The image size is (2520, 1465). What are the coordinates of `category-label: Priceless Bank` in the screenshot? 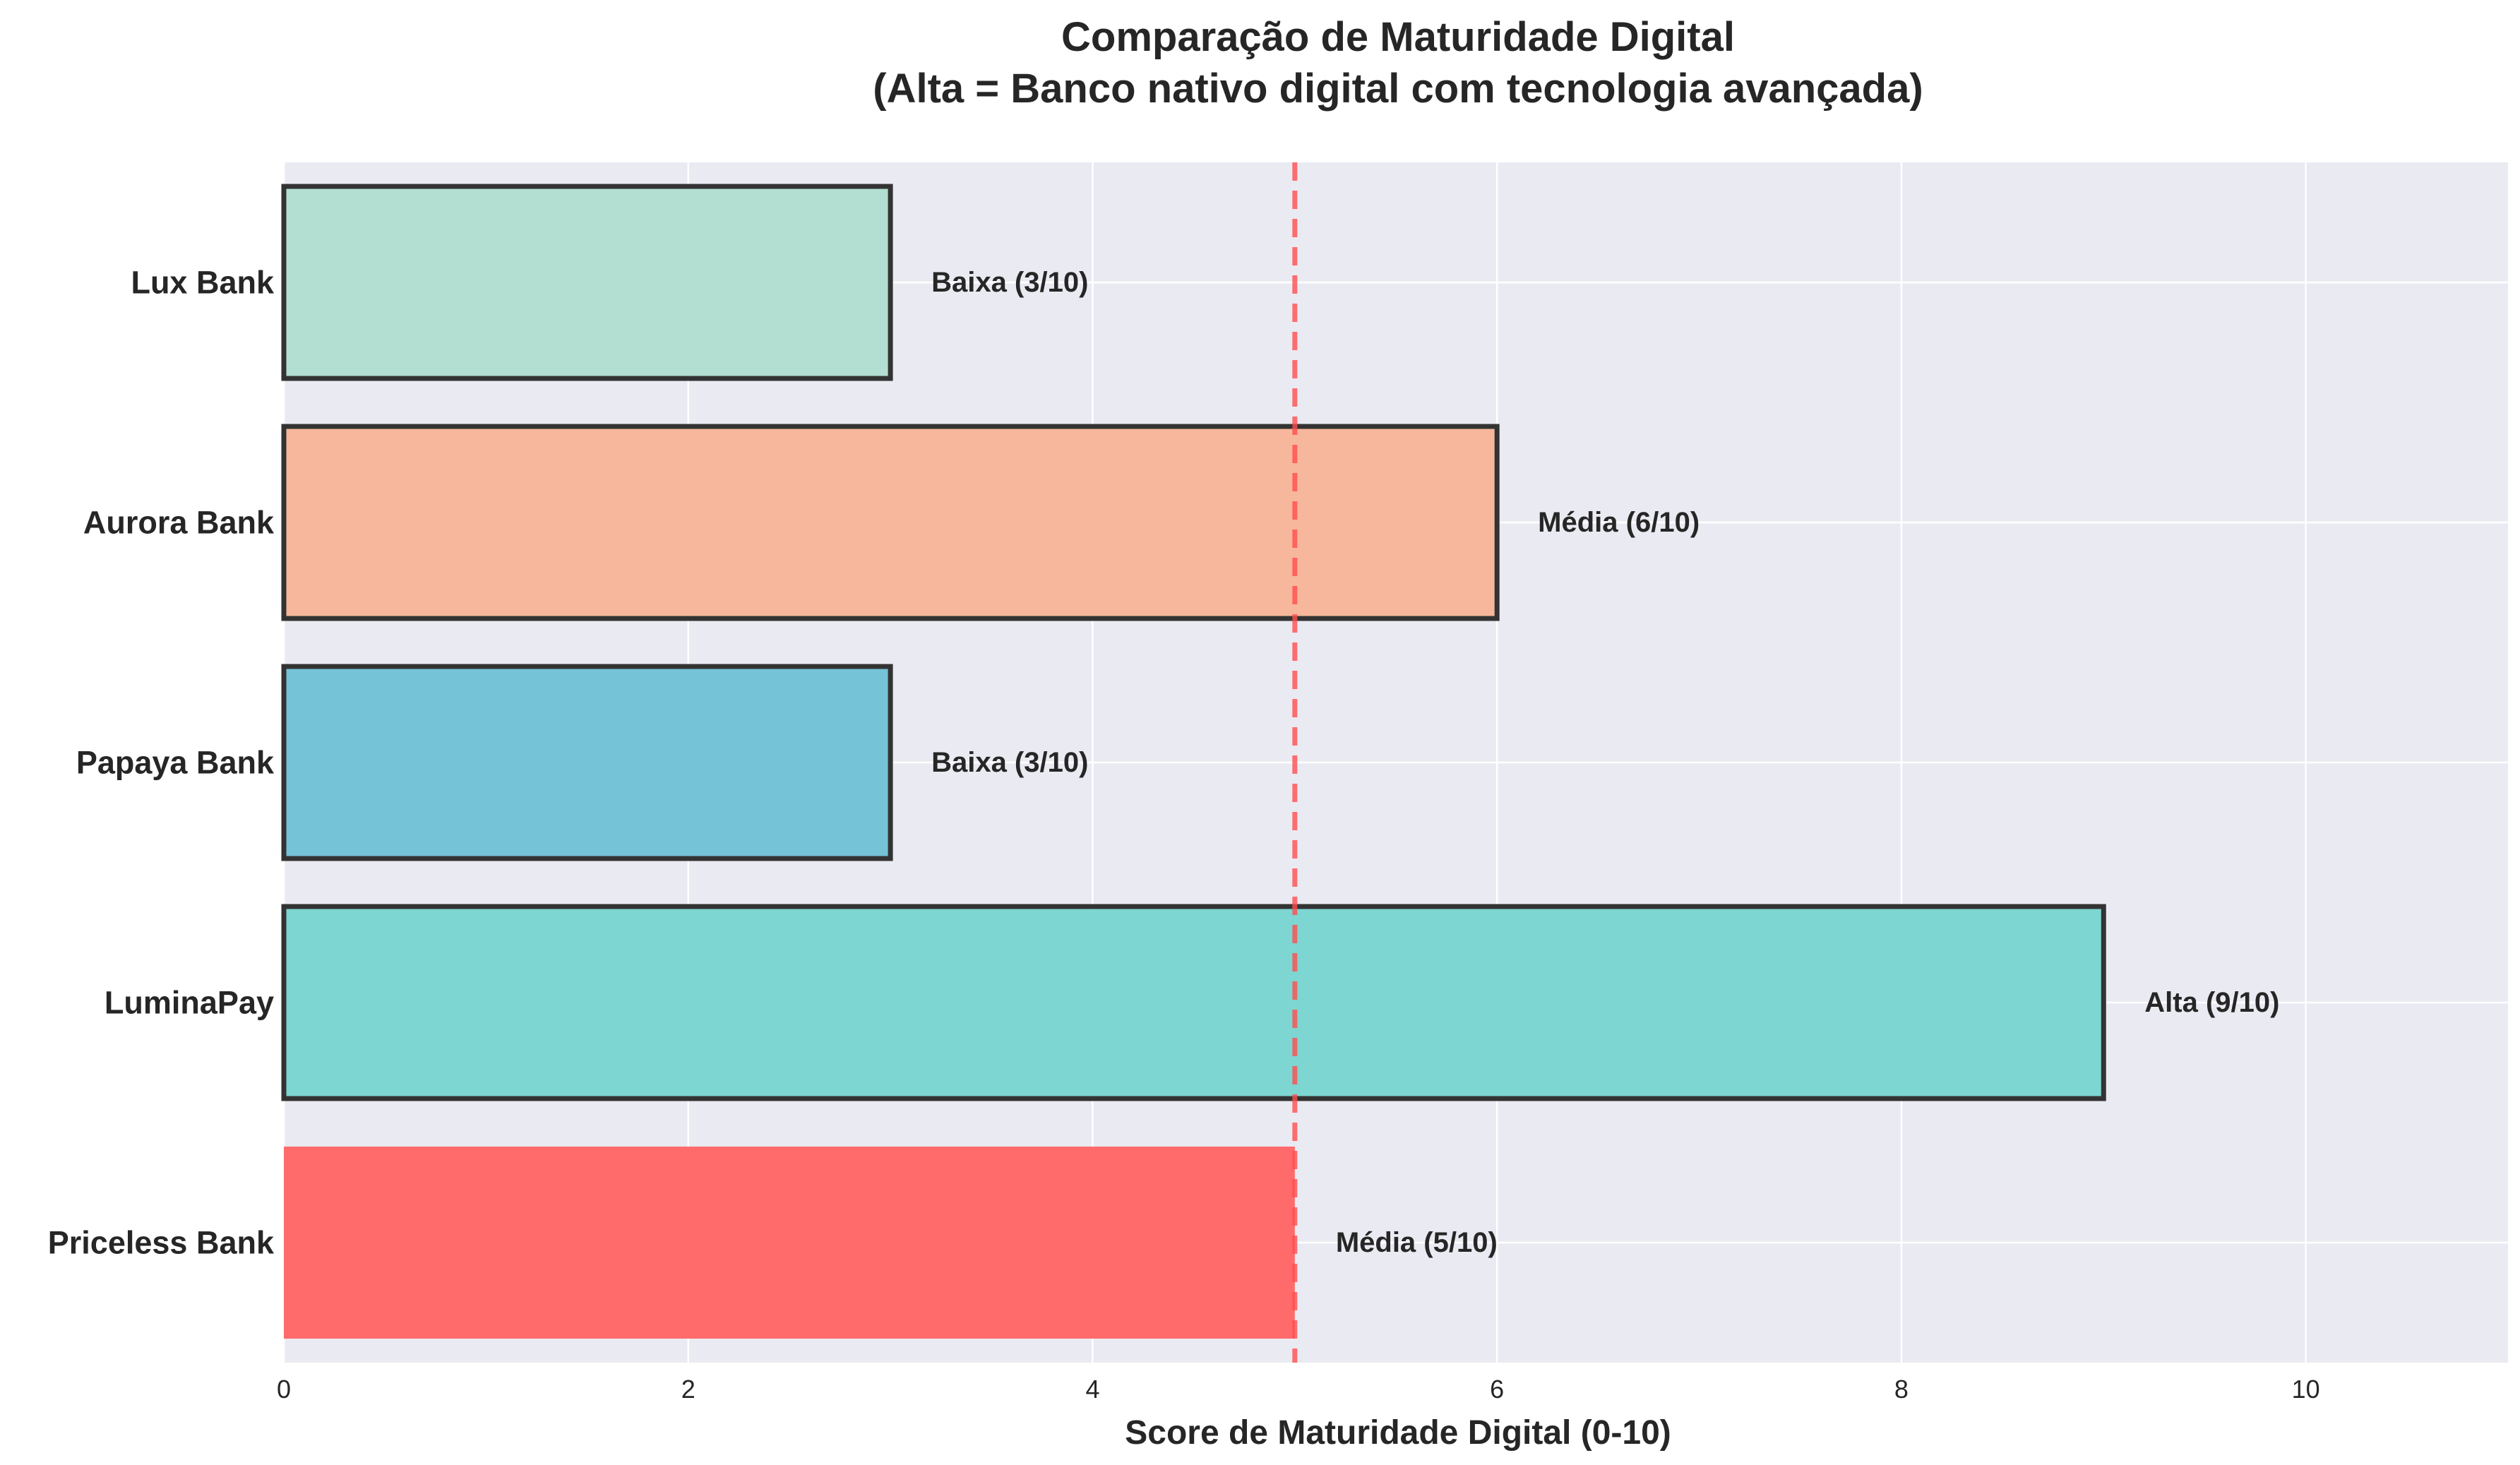 It's located at (162, 1243).